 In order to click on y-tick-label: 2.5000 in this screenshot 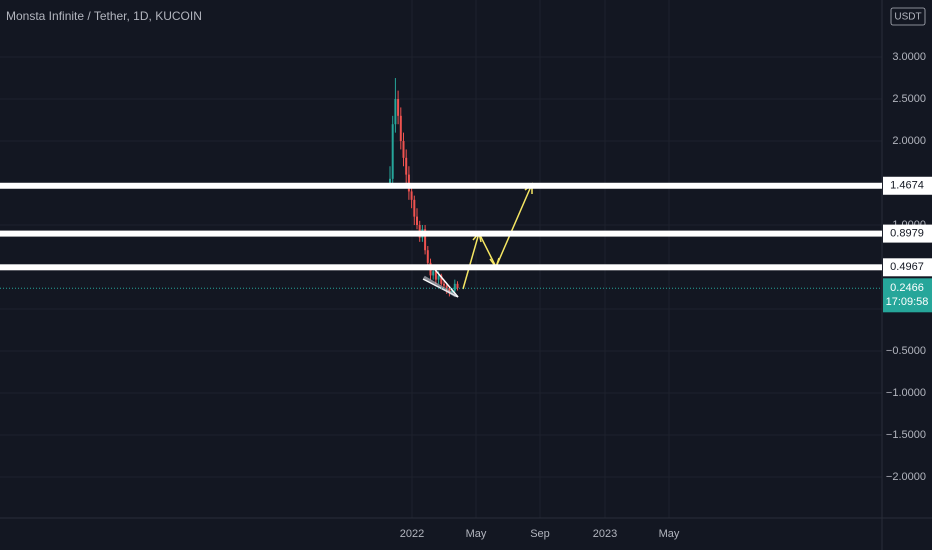, I will do `click(909, 99)`.